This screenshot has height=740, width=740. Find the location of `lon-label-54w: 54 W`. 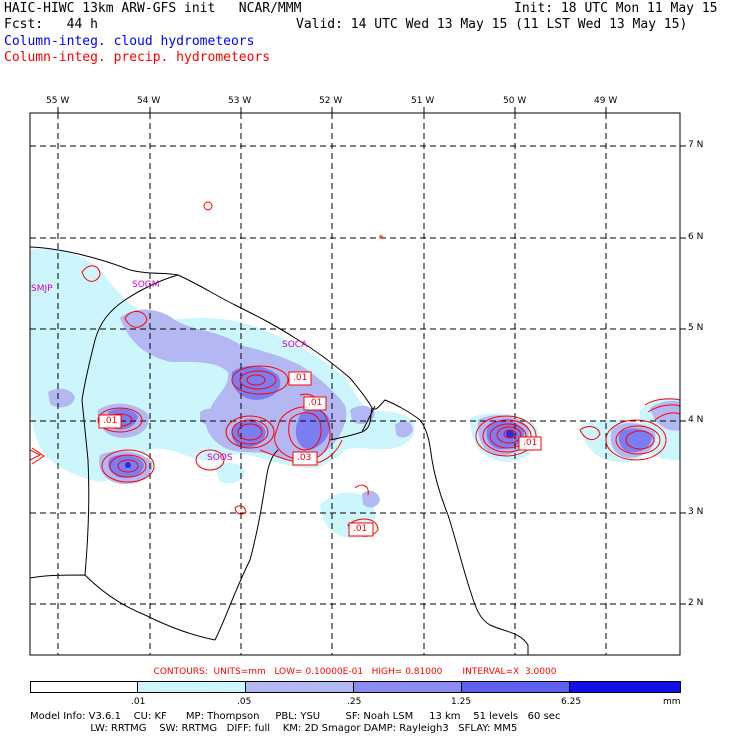

lon-label-54w: 54 W is located at coordinates (149, 101).